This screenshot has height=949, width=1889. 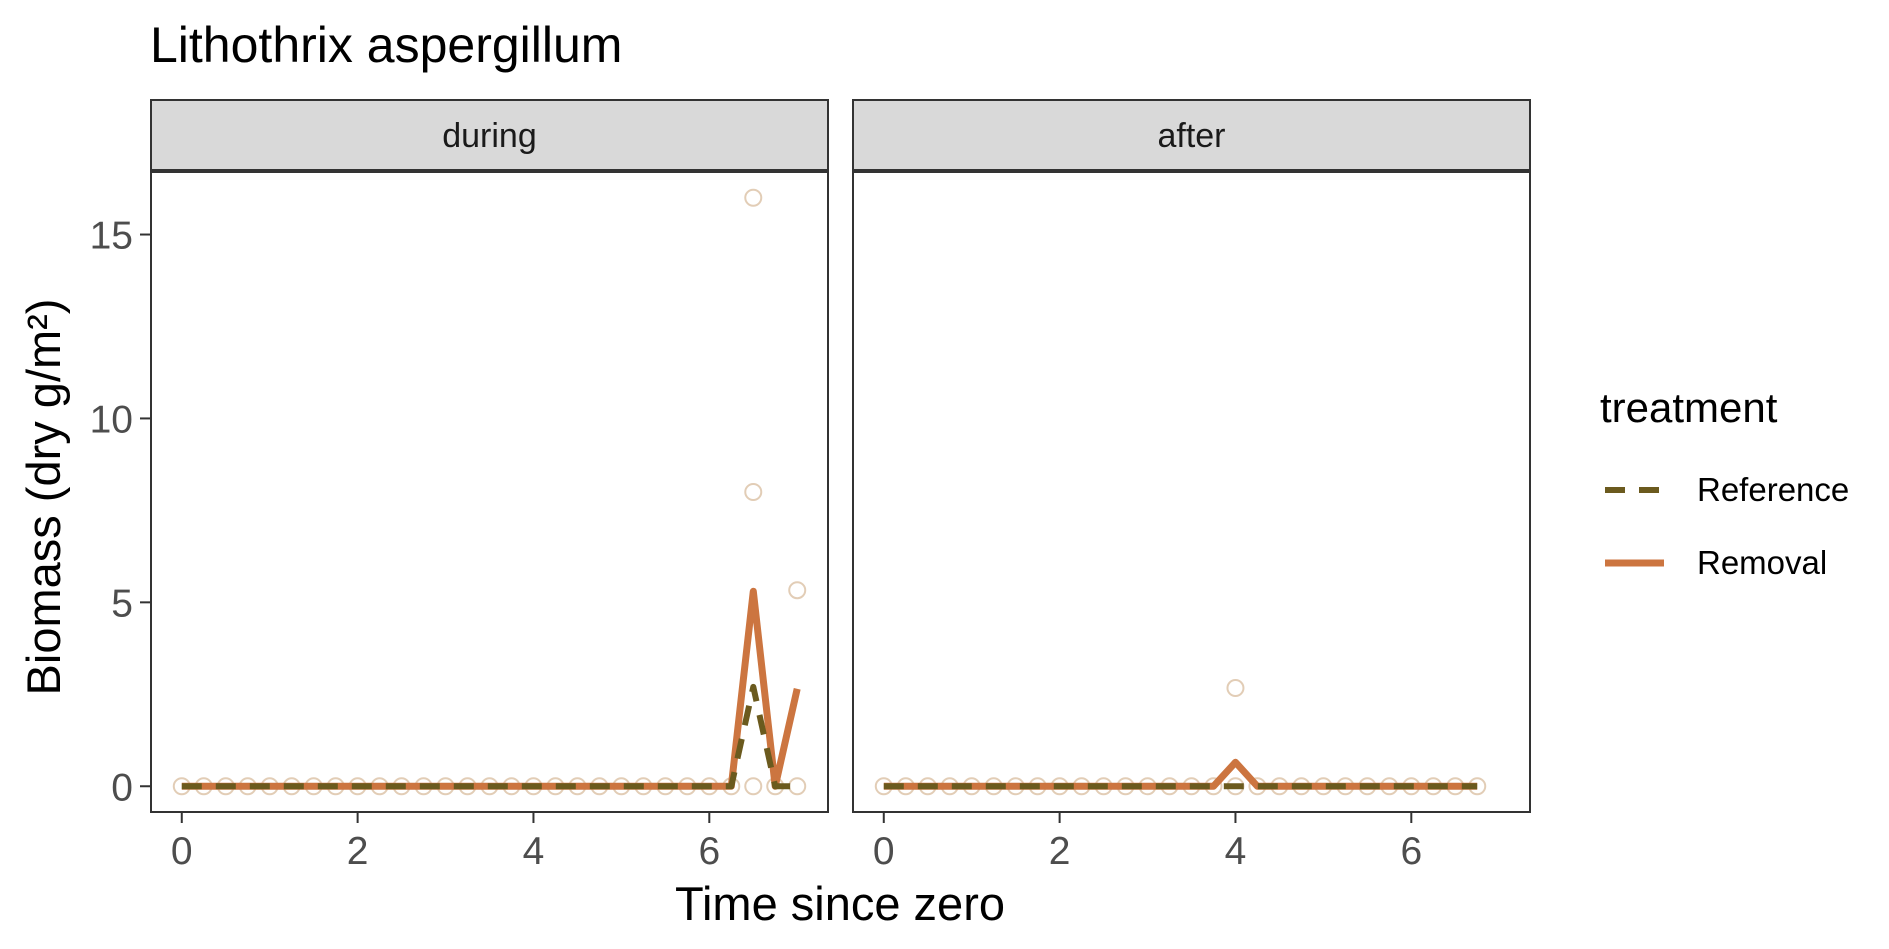 I want to click on facet-strip-label: after, so click(x=1191, y=136).